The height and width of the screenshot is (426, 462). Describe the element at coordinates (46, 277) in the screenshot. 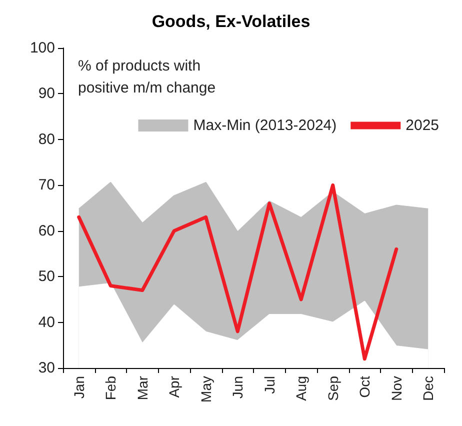

I see `y-tick-label: 50` at that location.